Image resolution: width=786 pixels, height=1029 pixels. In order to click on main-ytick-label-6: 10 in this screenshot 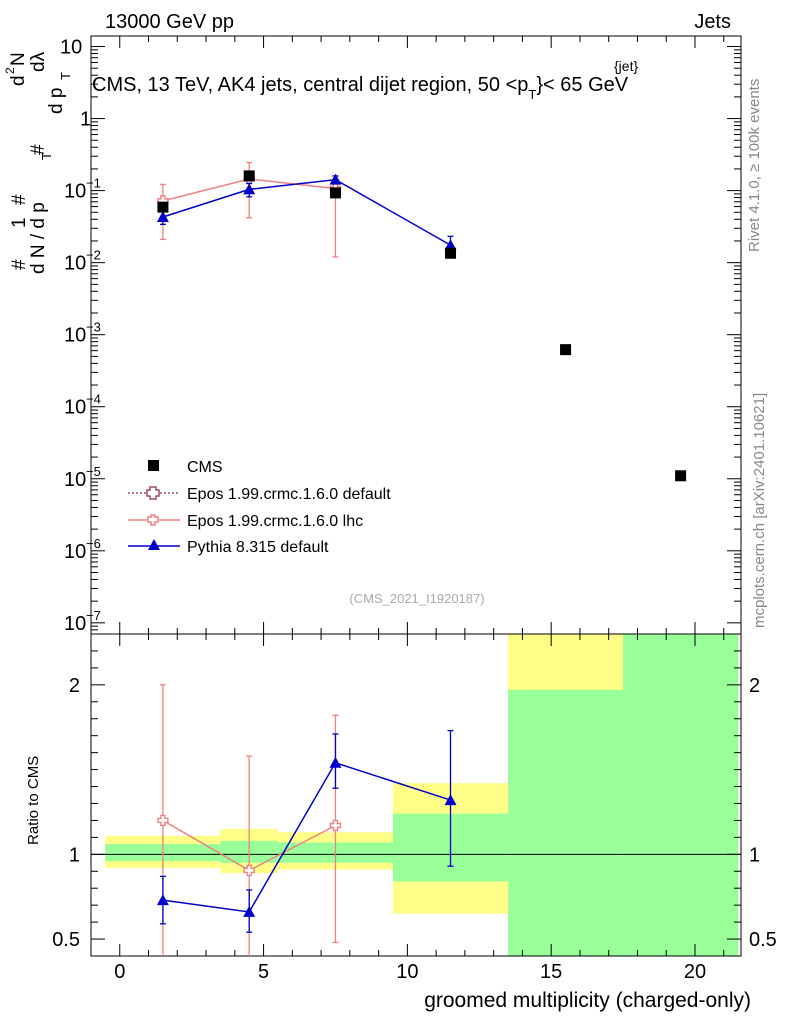, I will do `click(75, 480)`.